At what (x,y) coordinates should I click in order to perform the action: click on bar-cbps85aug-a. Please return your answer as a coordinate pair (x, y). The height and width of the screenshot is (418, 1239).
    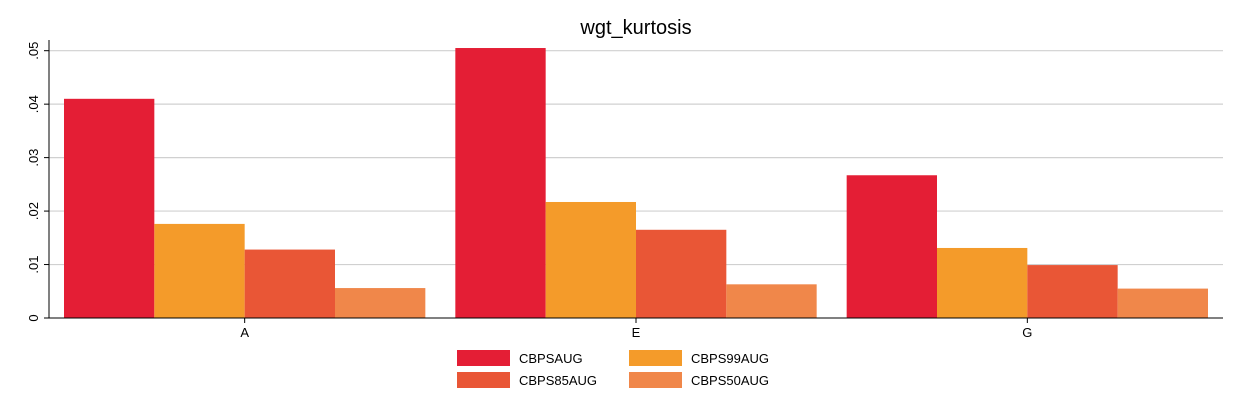
    Looking at the image, I should click on (289, 283).